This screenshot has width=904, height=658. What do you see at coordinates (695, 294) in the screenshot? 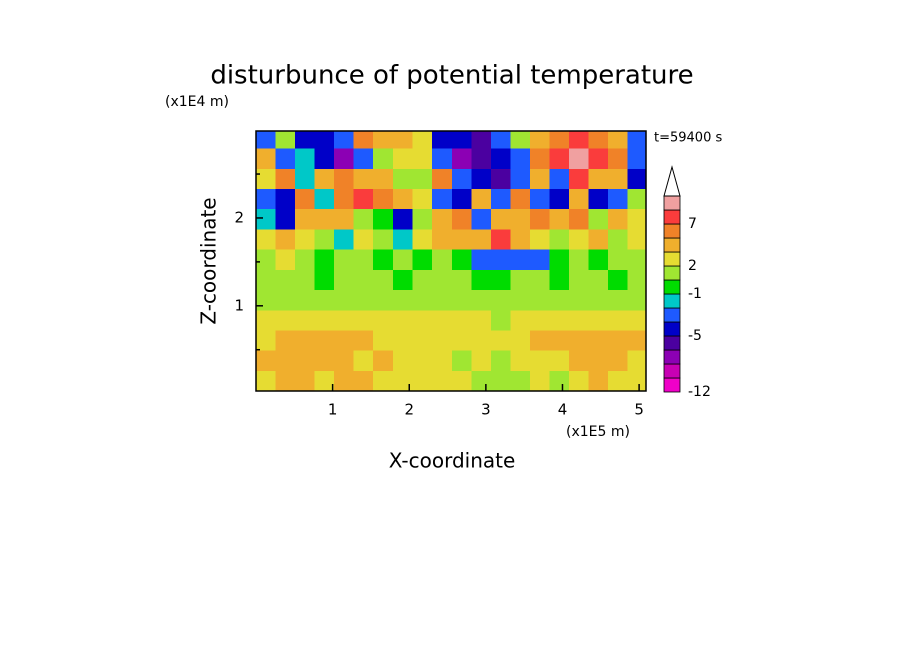
I see `colorbar-label: -1` at bounding box center [695, 294].